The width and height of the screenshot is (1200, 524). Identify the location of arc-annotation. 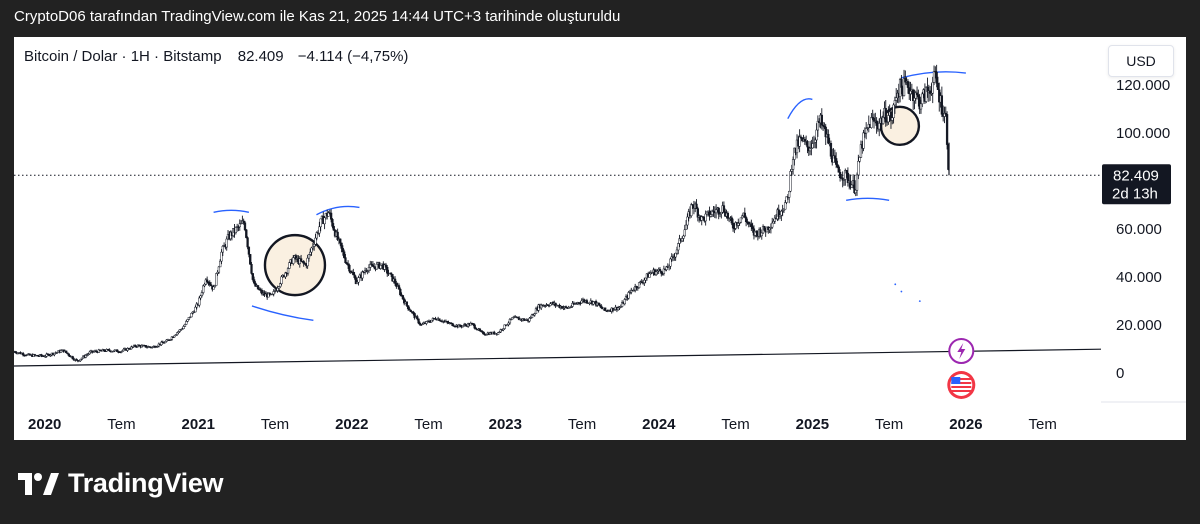
(282, 313).